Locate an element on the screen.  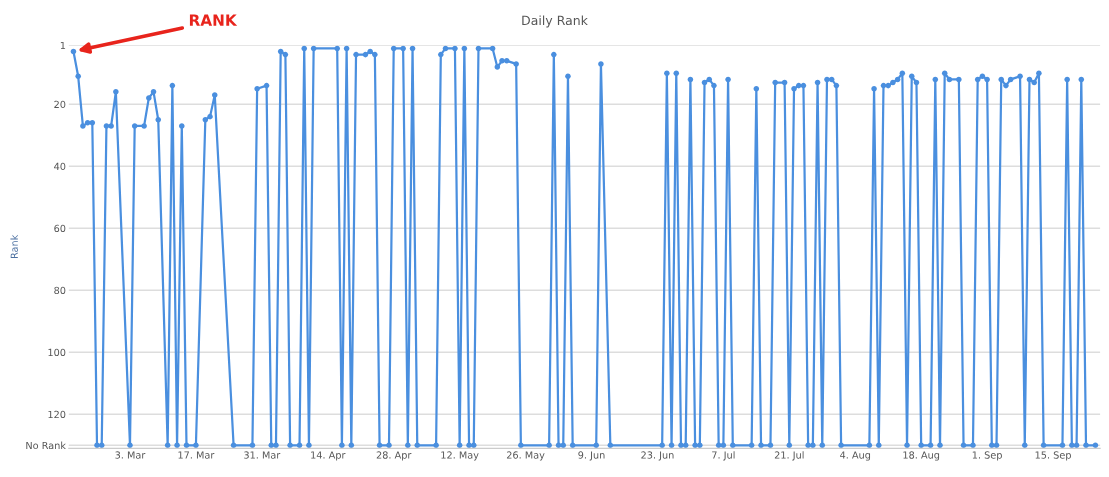
x-tick-label: 28. Apr is located at coordinates (394, 456).